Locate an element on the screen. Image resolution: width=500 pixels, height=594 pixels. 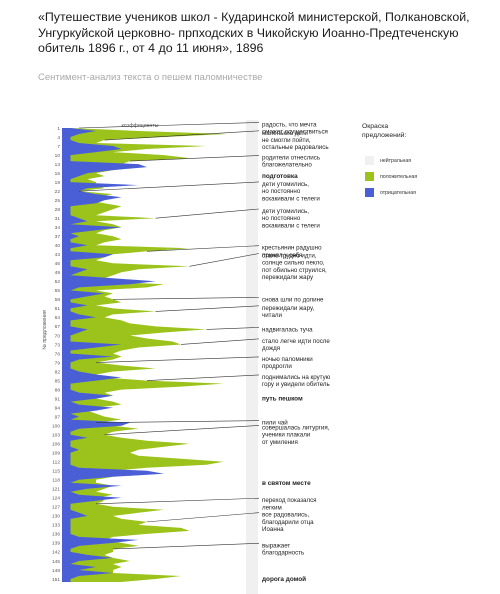
annotation-text: гору и увидели обитель is located at coordinates (296, 384).